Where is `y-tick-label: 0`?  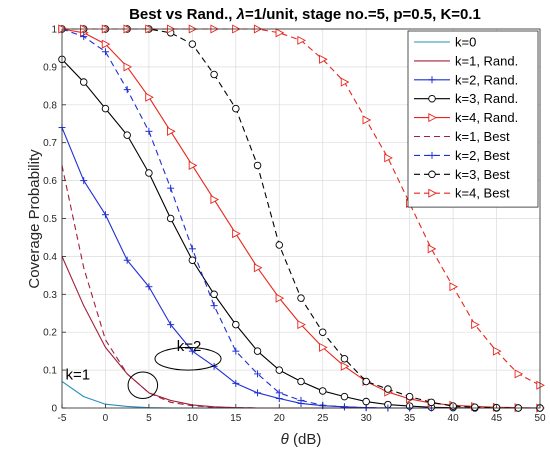
y-tick-label: 0 is located at coordinates (54, 409).